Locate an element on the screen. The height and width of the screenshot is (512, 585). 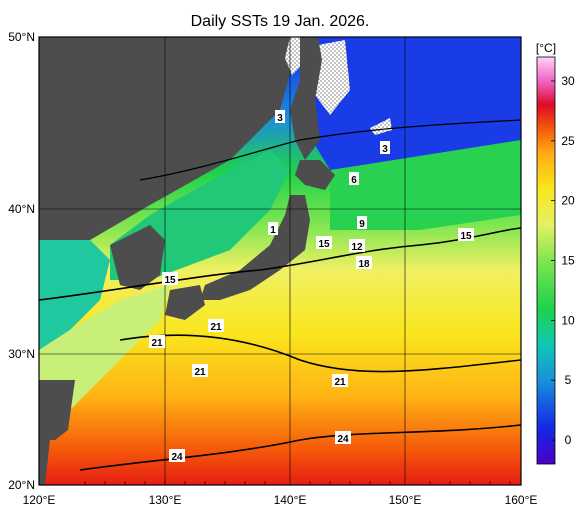
latitude-label: 20°N is located at coordinates (21, 485).